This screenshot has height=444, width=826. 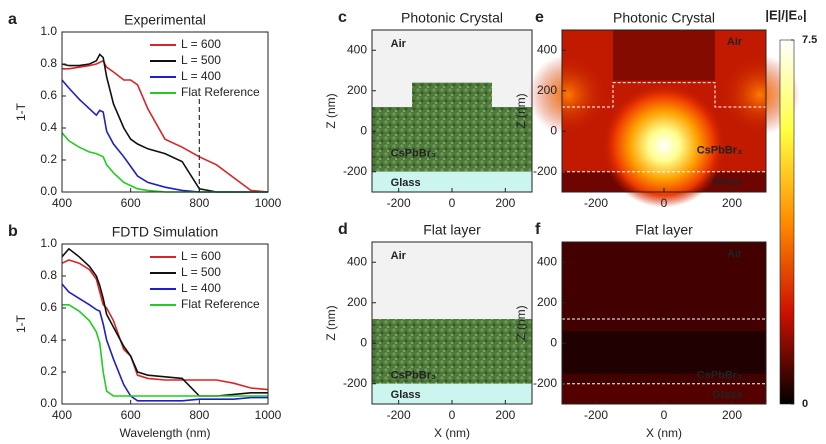 I want to click on x-tick-label: 600, so click(x=131, y=415).